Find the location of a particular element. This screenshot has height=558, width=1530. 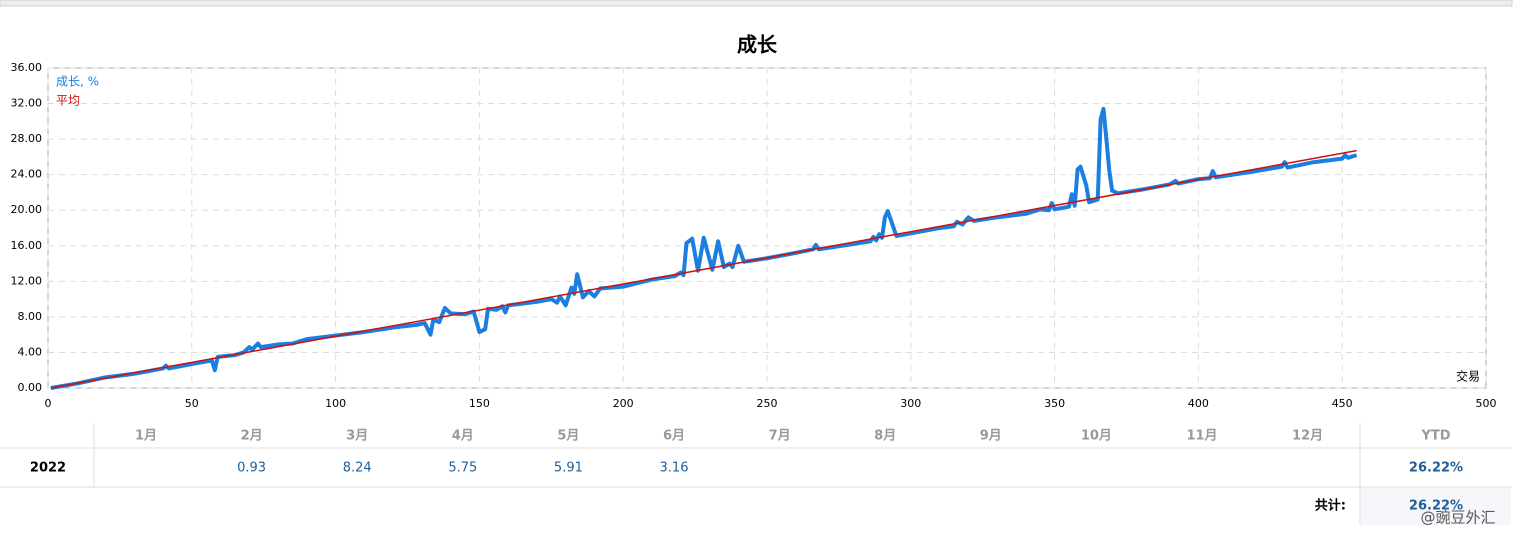

table-header: 5月 is located at coordinates (568, 436).